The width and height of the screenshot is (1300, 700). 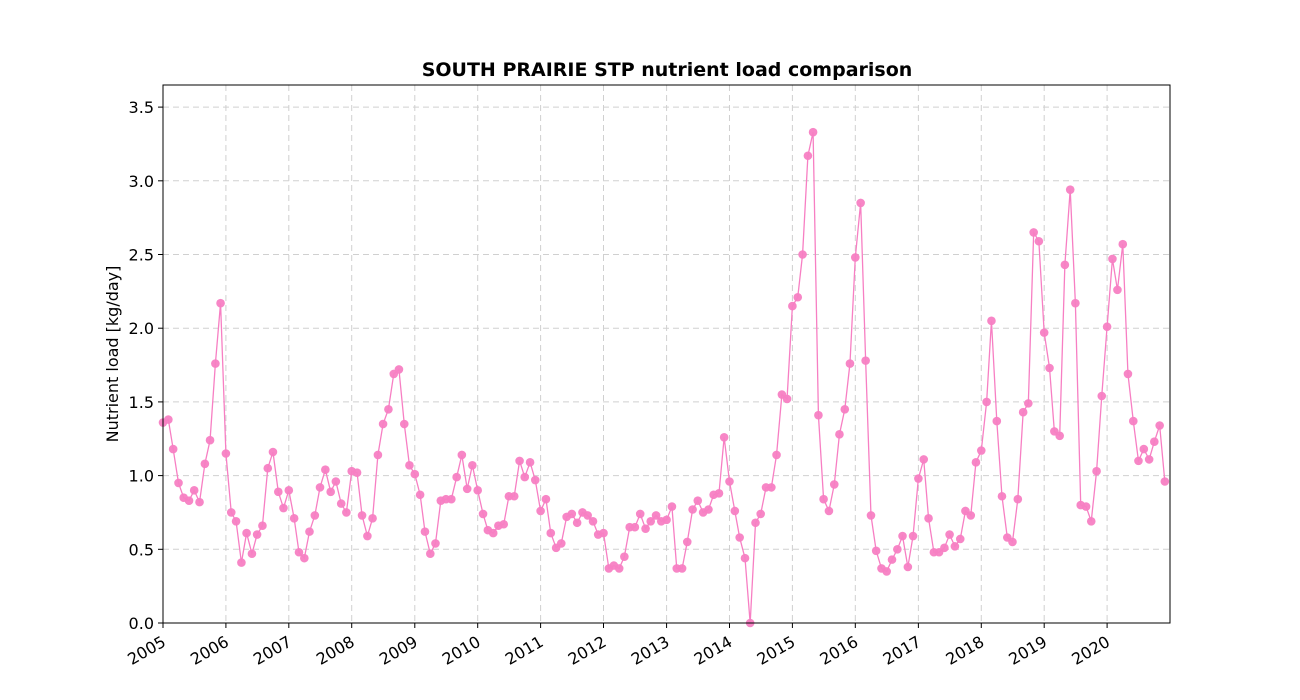 What do you see at coordinates (398, 650) in the screenshot?
I see `x-tick-label: 2009` at bounding box center [398, 650].